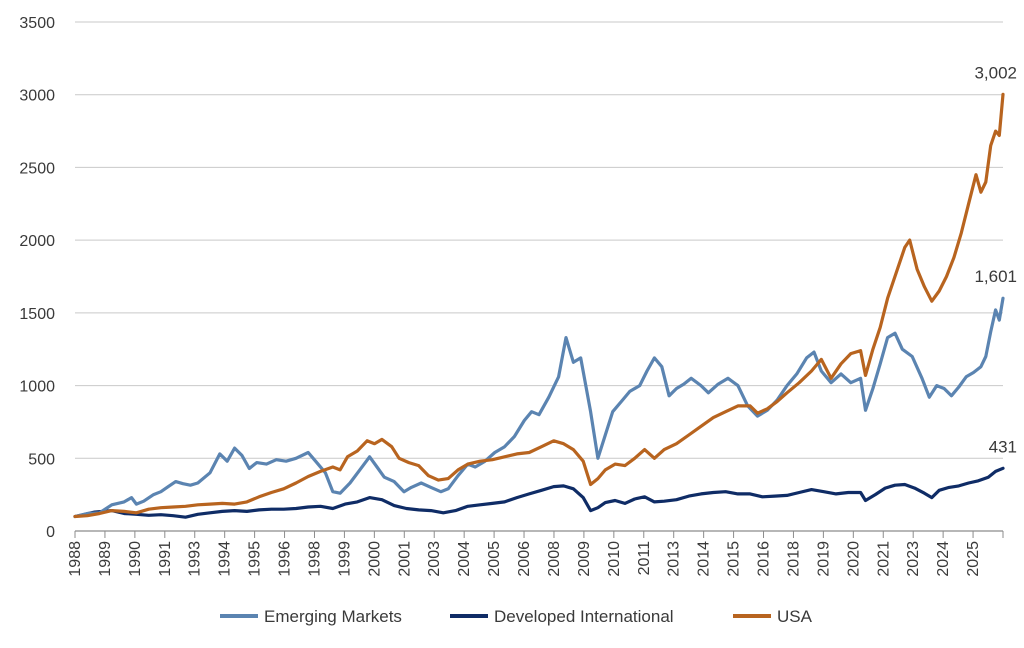 This screenshot has height=648, width=1024. Describe the element at coordinates (255, 559) in the screenshot. I see `x-tick-label: 1995` at that location.